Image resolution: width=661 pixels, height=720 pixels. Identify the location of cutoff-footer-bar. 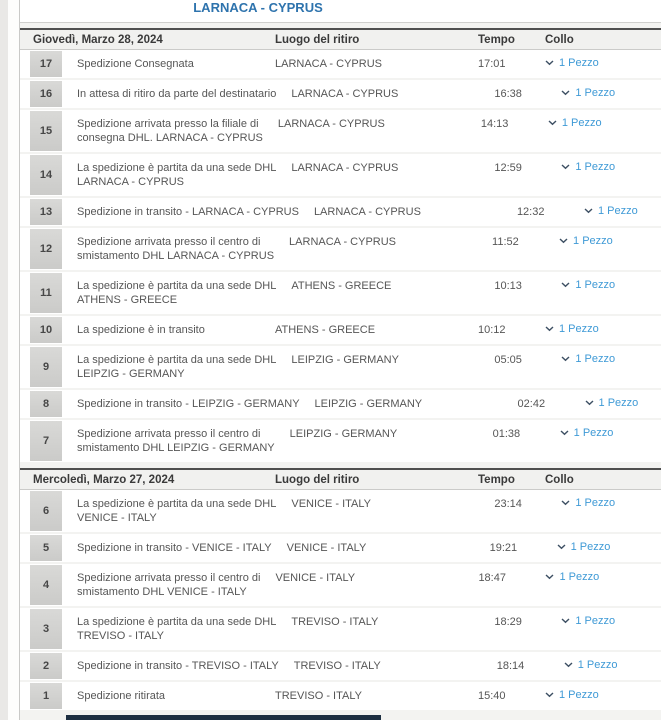
(223, 717).